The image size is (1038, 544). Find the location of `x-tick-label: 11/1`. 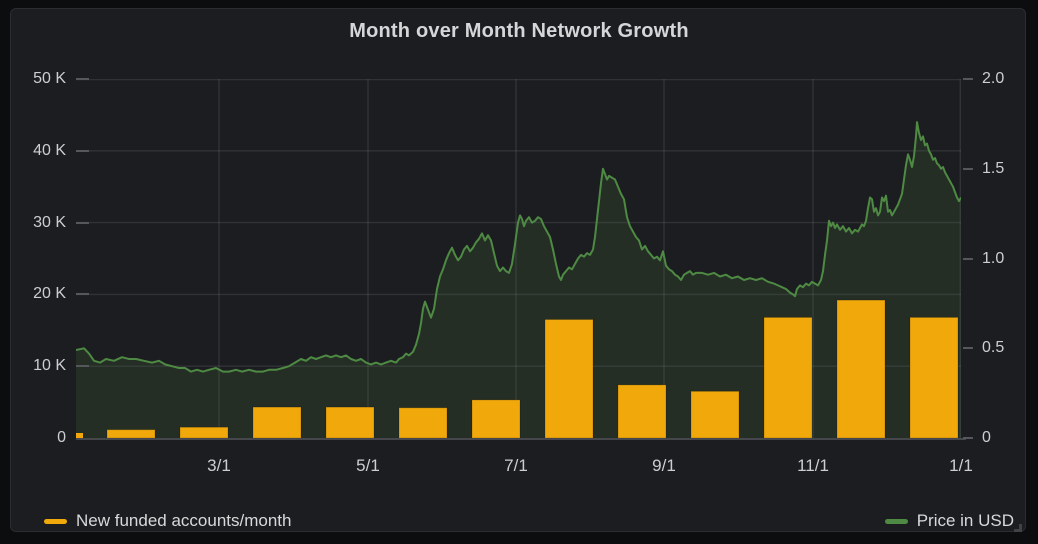

x-tick-label: 11/1 is located at coordinates (813, 465).